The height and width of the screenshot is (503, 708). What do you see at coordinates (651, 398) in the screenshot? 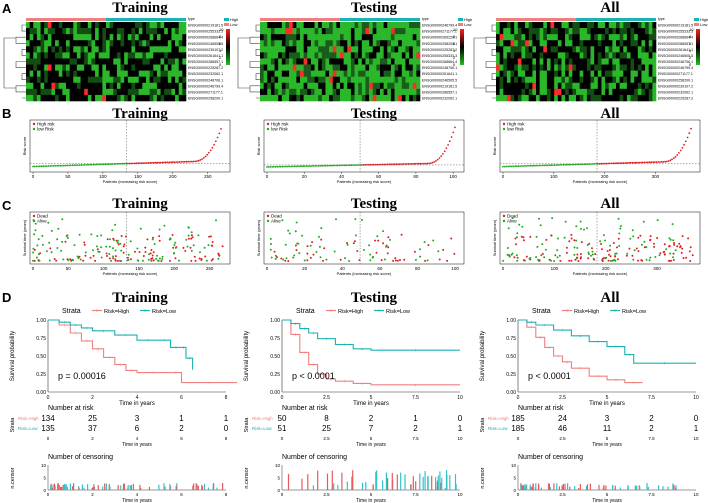
I see `km-xtick-label: 7.5` at bounding box center [651, 398].